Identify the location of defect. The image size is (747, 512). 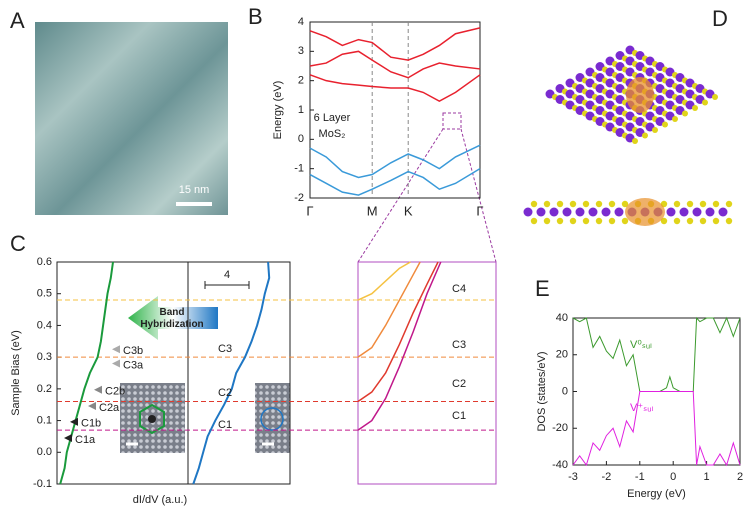
(152, 419).